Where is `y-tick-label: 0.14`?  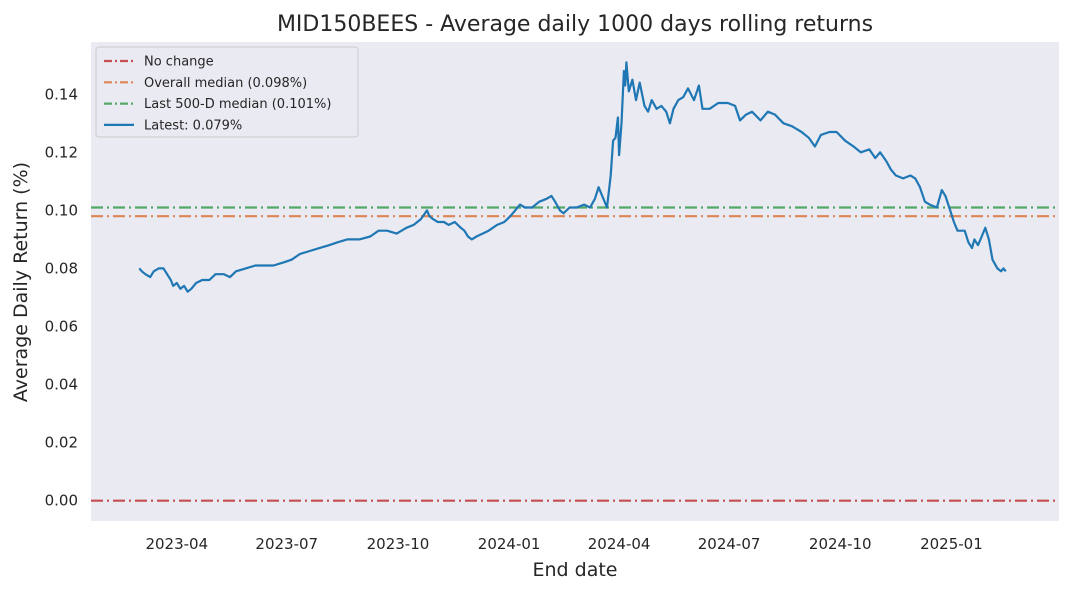 y-tick-label: 0.14 is located at coordinates (61, 94).